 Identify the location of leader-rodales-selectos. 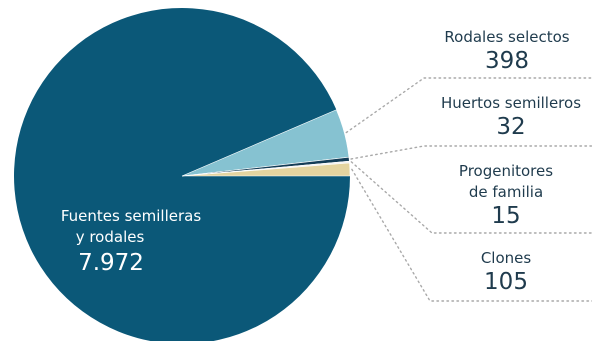
(468, 105).